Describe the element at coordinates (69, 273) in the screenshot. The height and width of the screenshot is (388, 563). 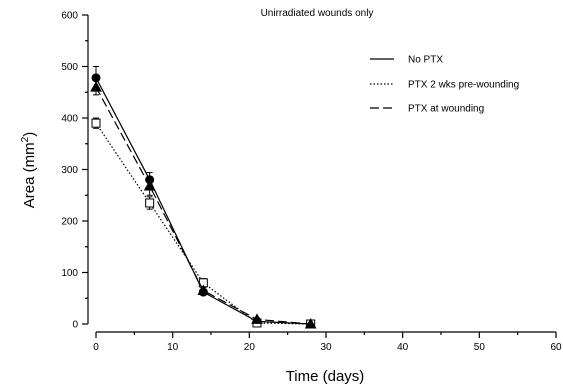
I see `y-tick-label: 100` at that location.